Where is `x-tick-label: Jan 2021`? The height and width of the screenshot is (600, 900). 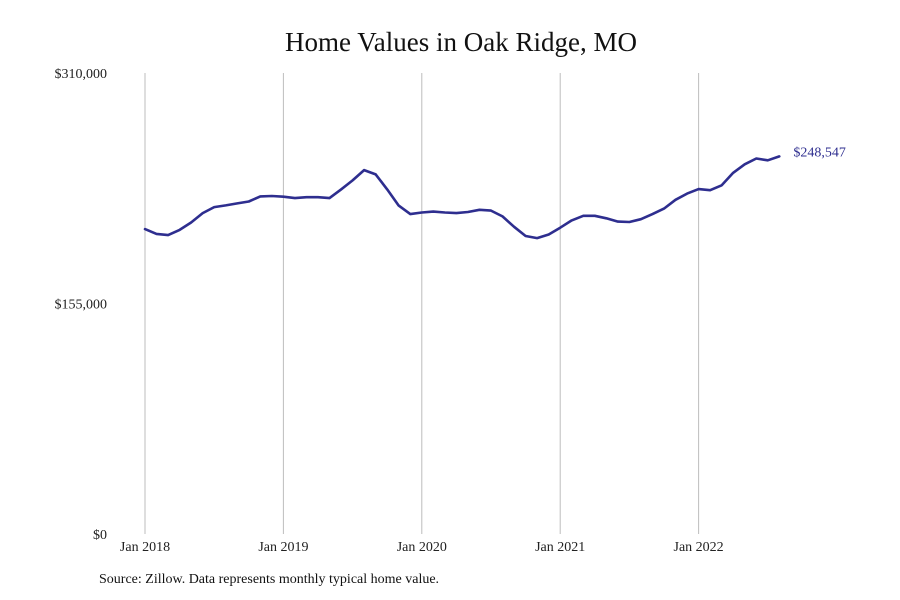 x-tick-label: Jan 2021 is located at coordinates (560, 547).